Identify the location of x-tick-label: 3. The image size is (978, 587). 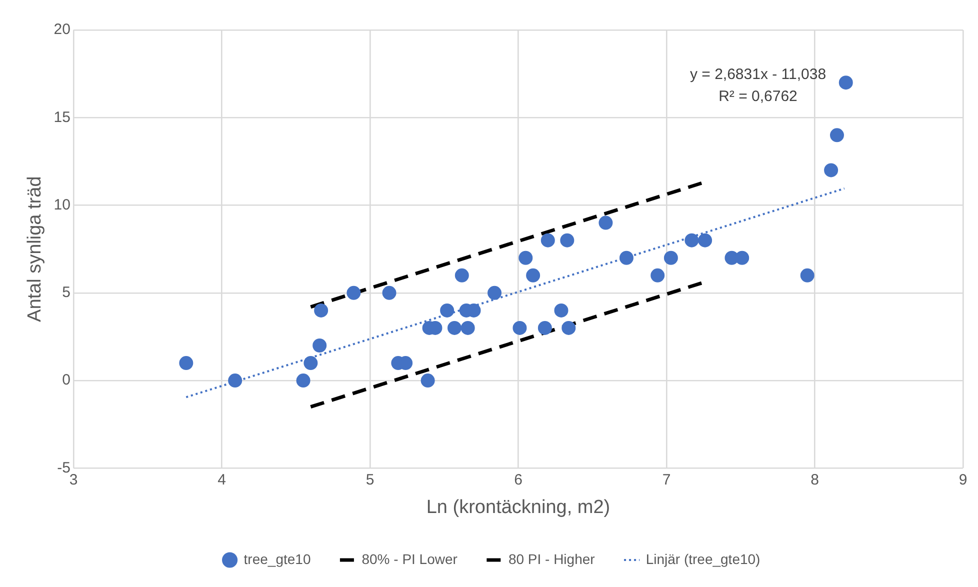
(73, 479).